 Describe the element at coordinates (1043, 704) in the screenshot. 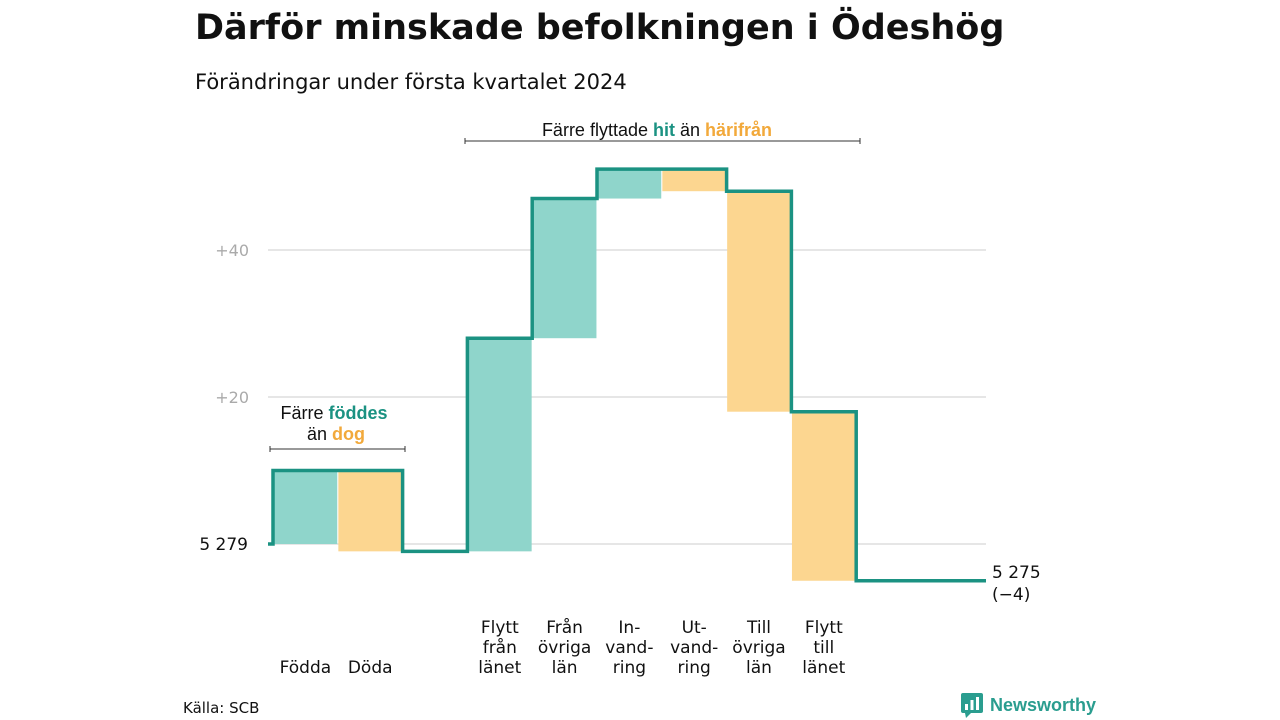

I see `brand-name: Newsworthy` at that location.